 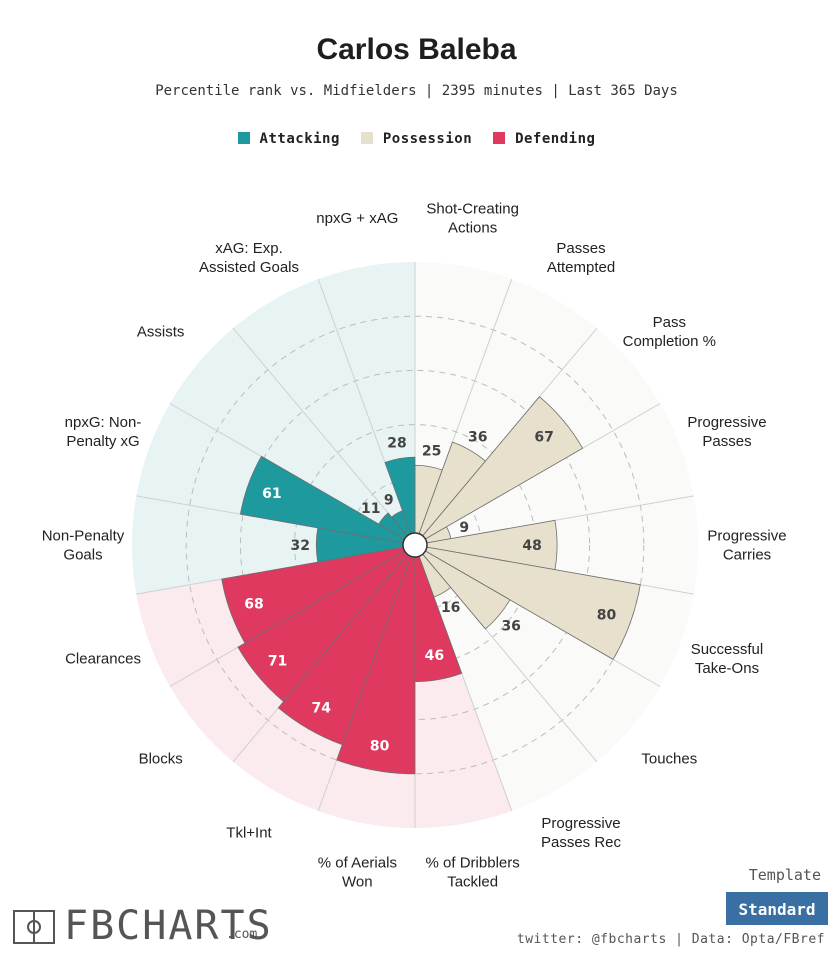 What do you see at coordinates (607, 616) in the screenshot?
I see `value-label-5: 80` at bounding box center [607, 616].